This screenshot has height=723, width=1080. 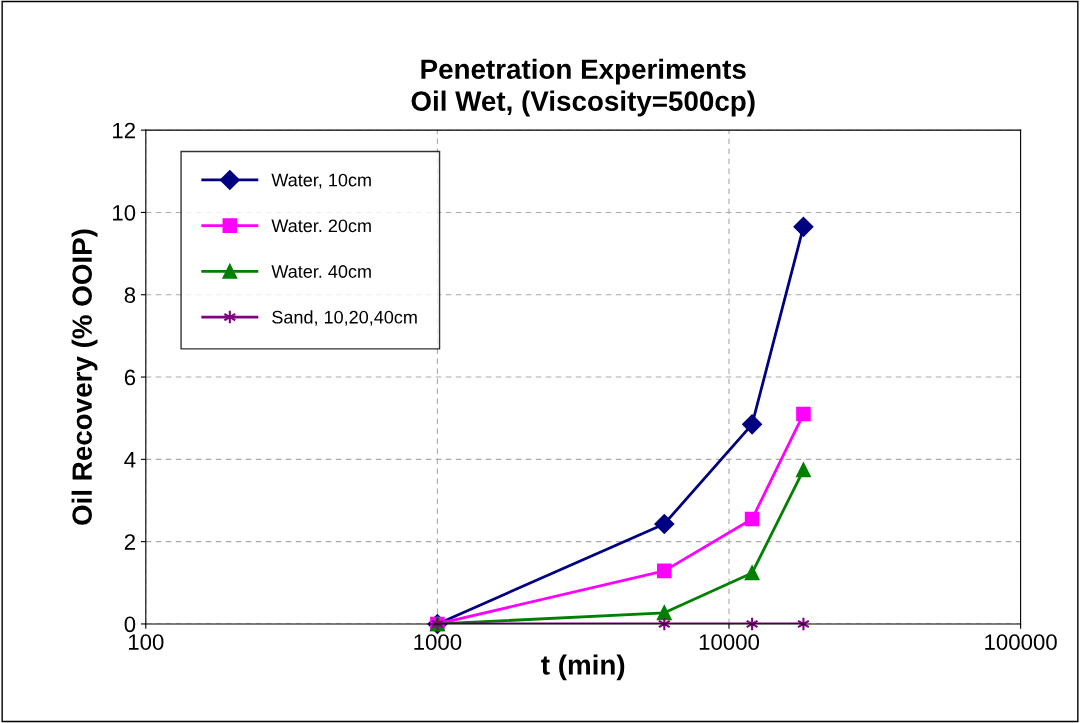 What do you see at coordinates (124, 130) in the screenshot?
I see `y-tick-label: 12` at bounding box center [124, 130].